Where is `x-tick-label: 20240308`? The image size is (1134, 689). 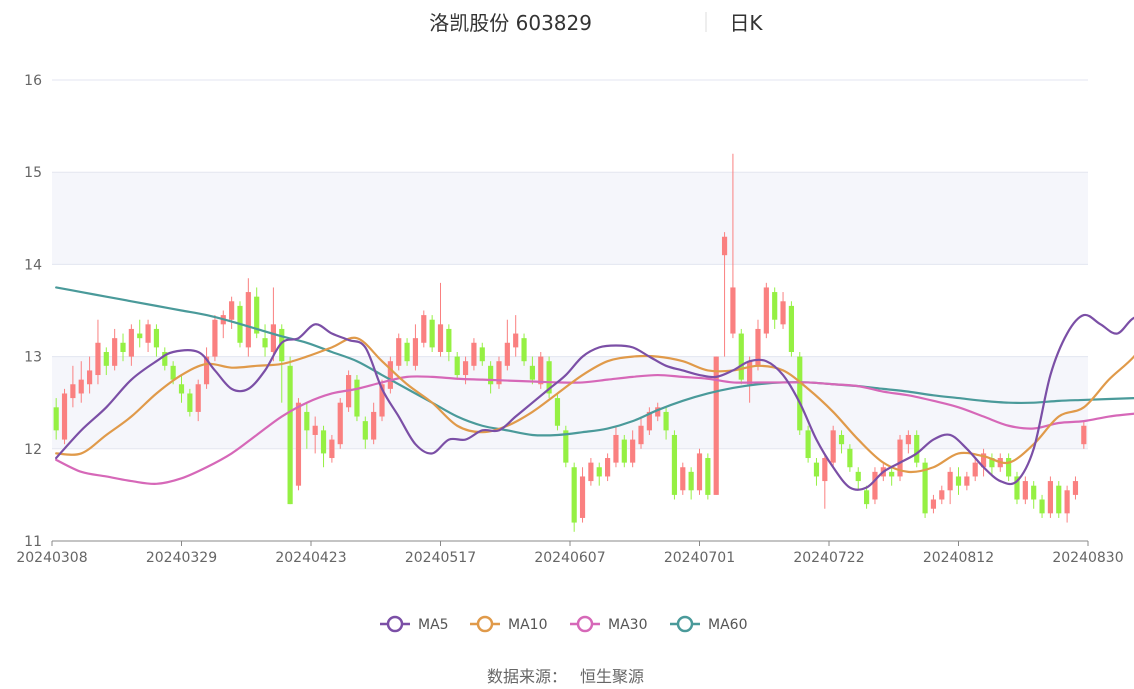
x-tick-label: 20240308 is located at coordinates (51, 558).